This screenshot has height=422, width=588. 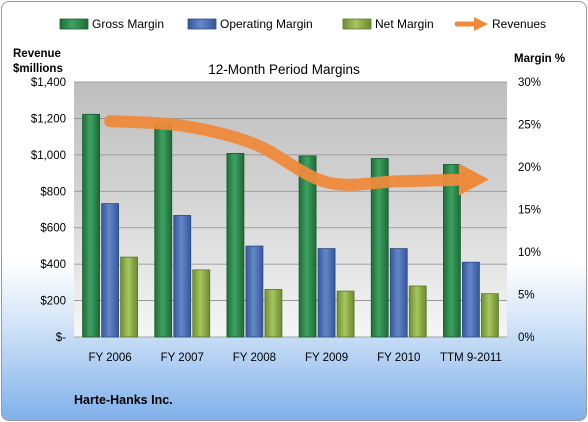 What do you see at coordinates (284, 69) in the screenshot?
I see `chart-title: 12-Month Period Margins` at bounding box center [284, 69].